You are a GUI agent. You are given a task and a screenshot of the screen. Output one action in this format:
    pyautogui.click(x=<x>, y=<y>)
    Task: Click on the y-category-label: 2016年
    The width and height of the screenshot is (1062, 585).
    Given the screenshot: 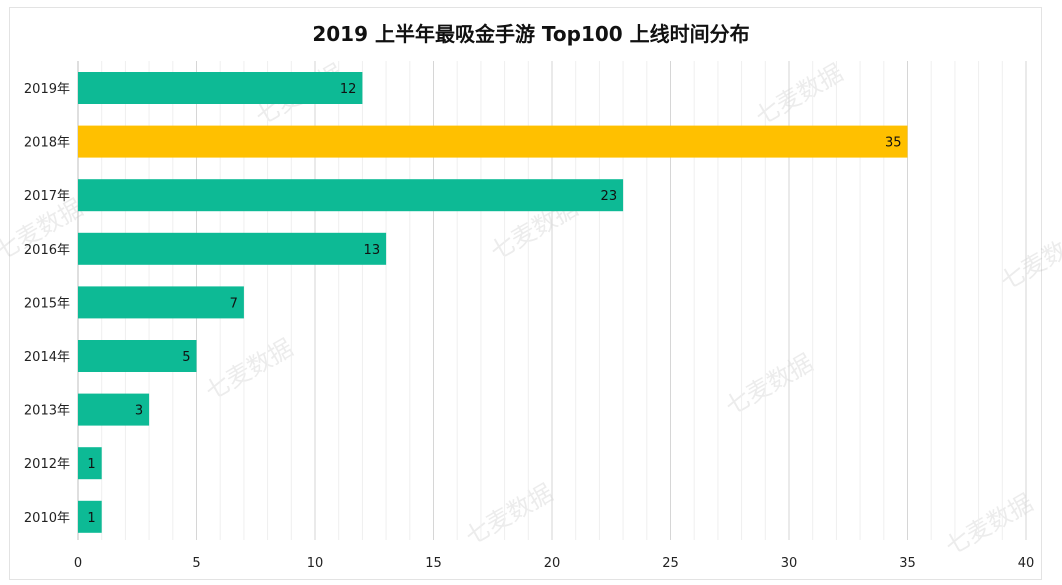 What is the action you would take?
    pyautogui.click(x=47, y=250)
    